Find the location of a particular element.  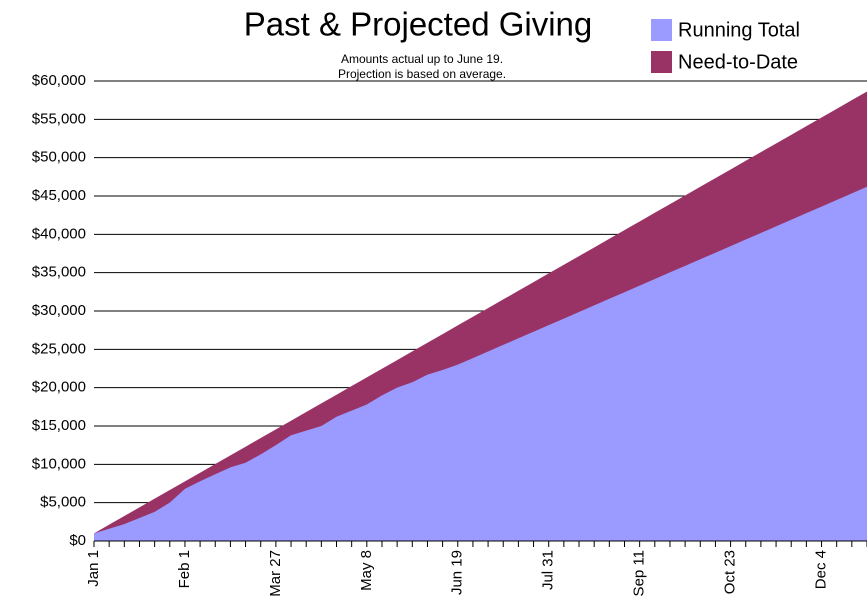

y-tick-label: $15,000 is located at coordinates (59, 425).